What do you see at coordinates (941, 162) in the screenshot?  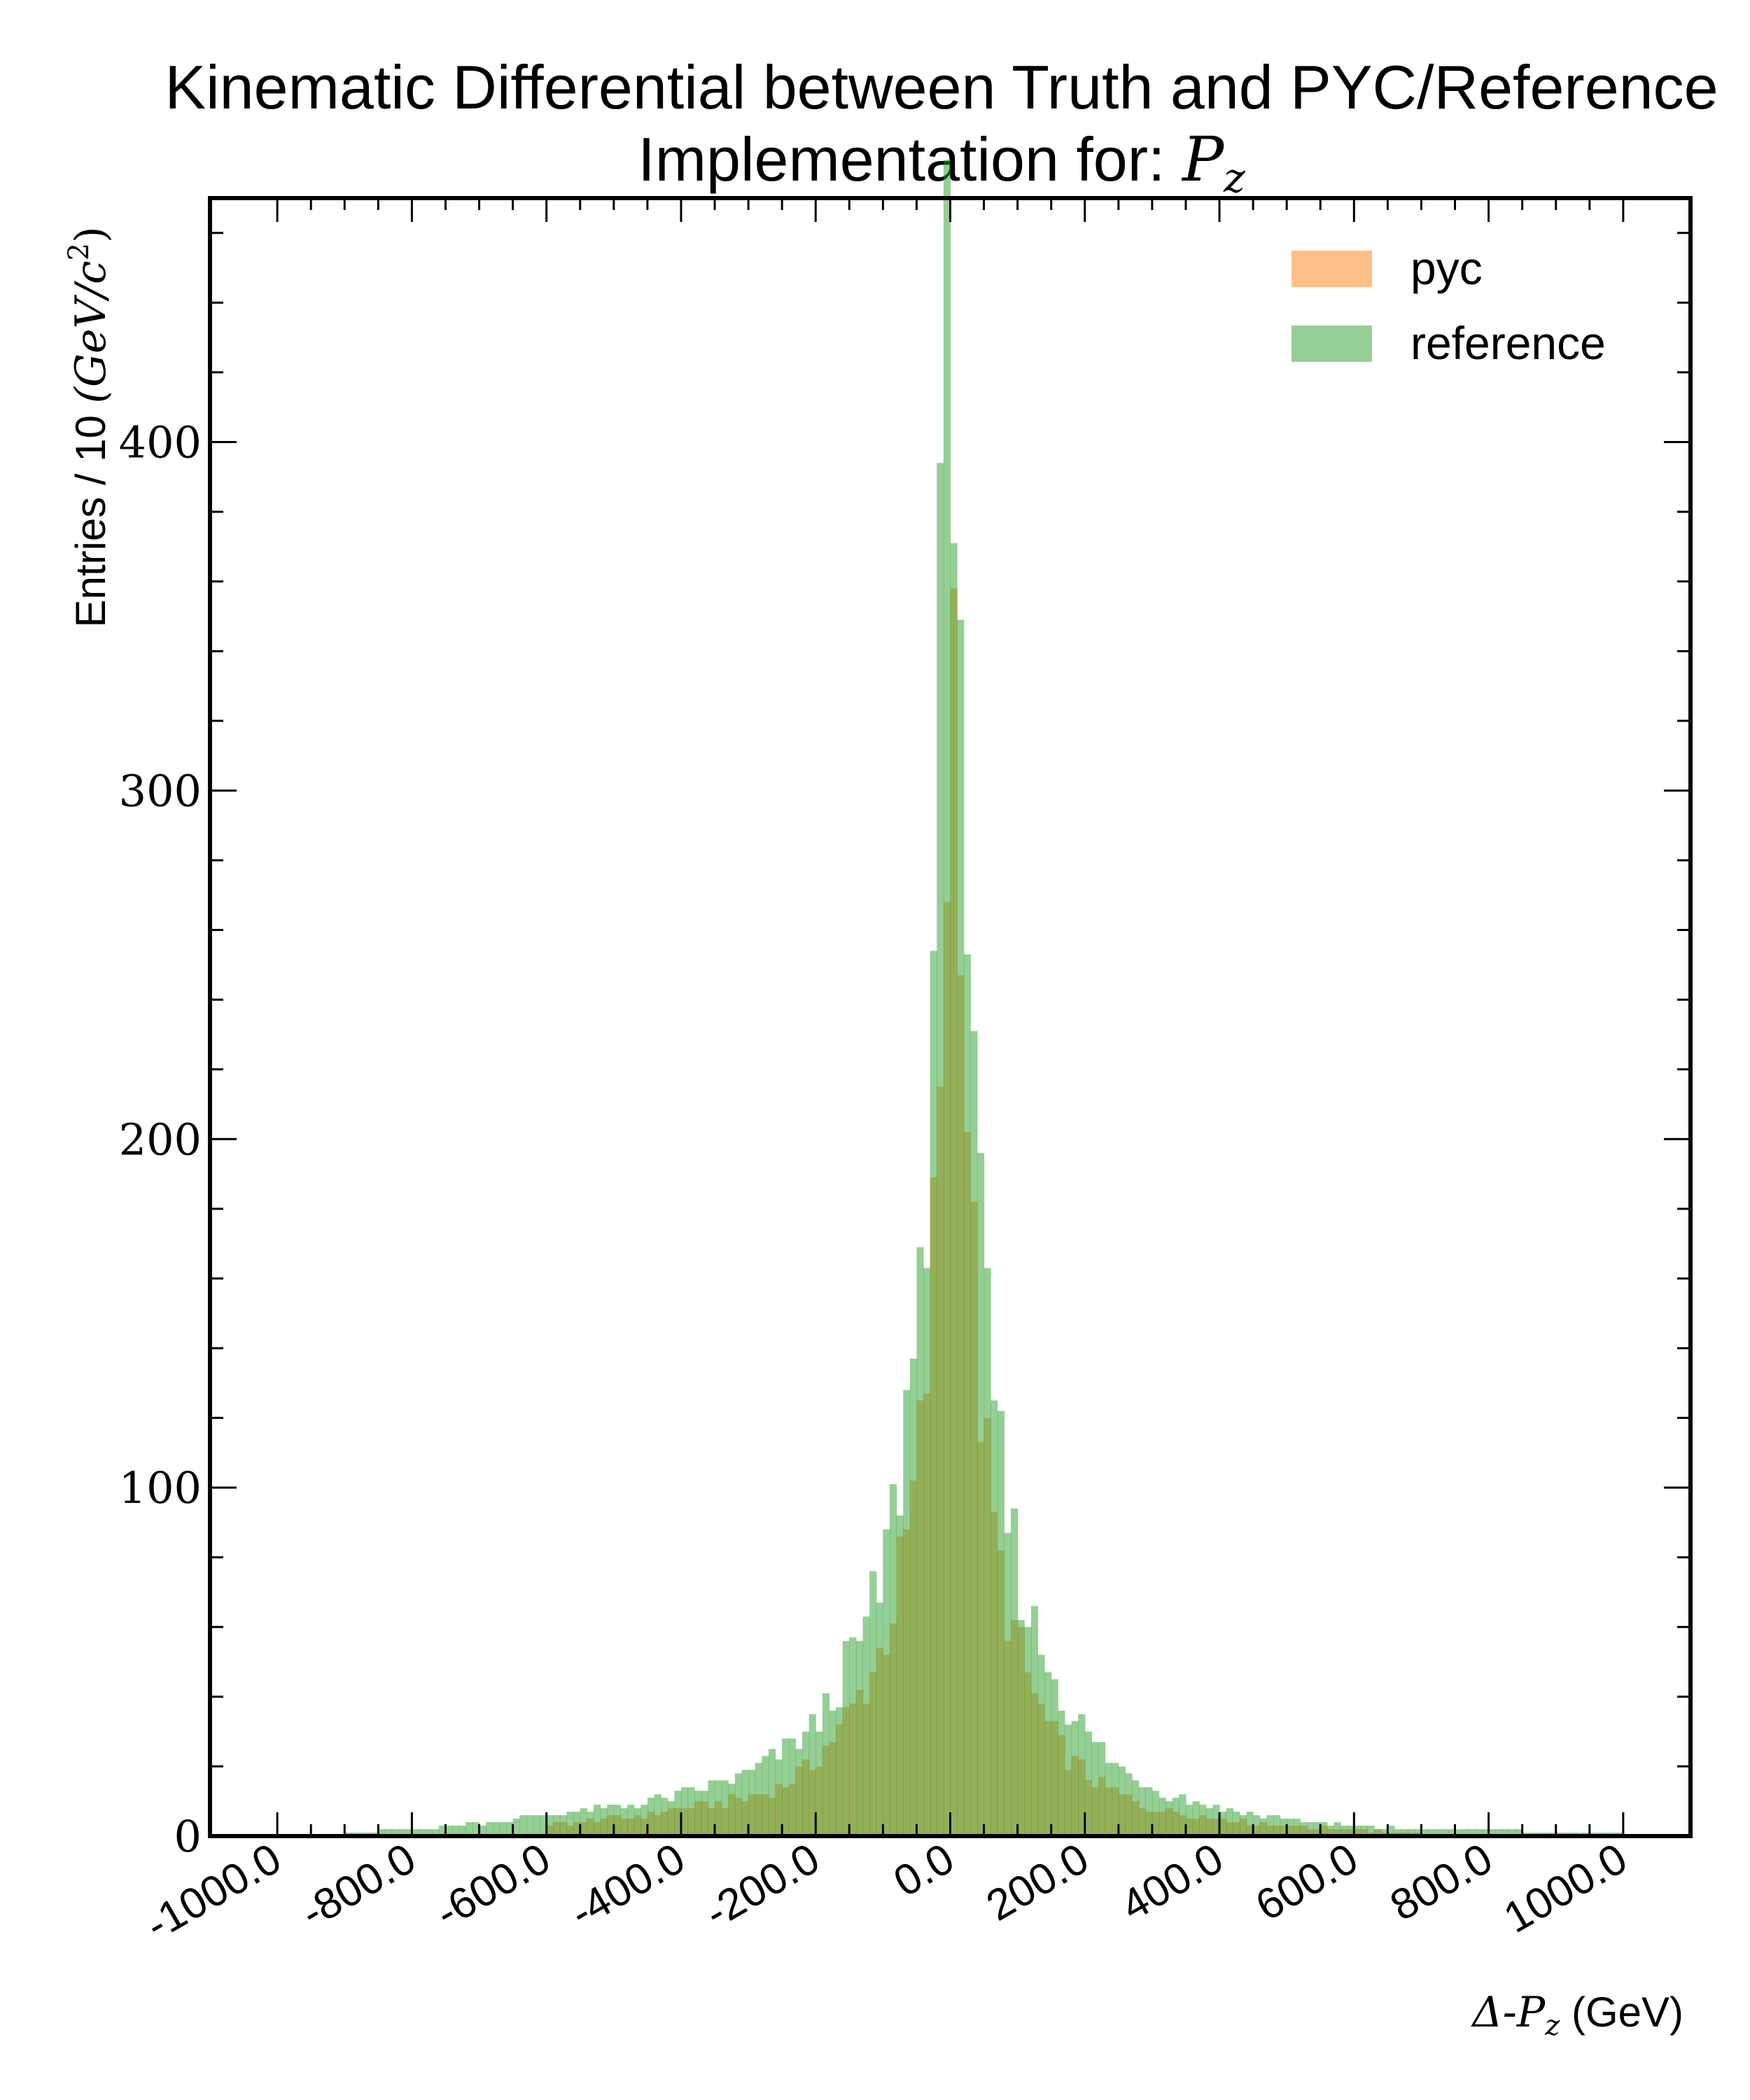 I see `chart-title-line2: Implementation for: Pz` at bounding box center [941, 162].